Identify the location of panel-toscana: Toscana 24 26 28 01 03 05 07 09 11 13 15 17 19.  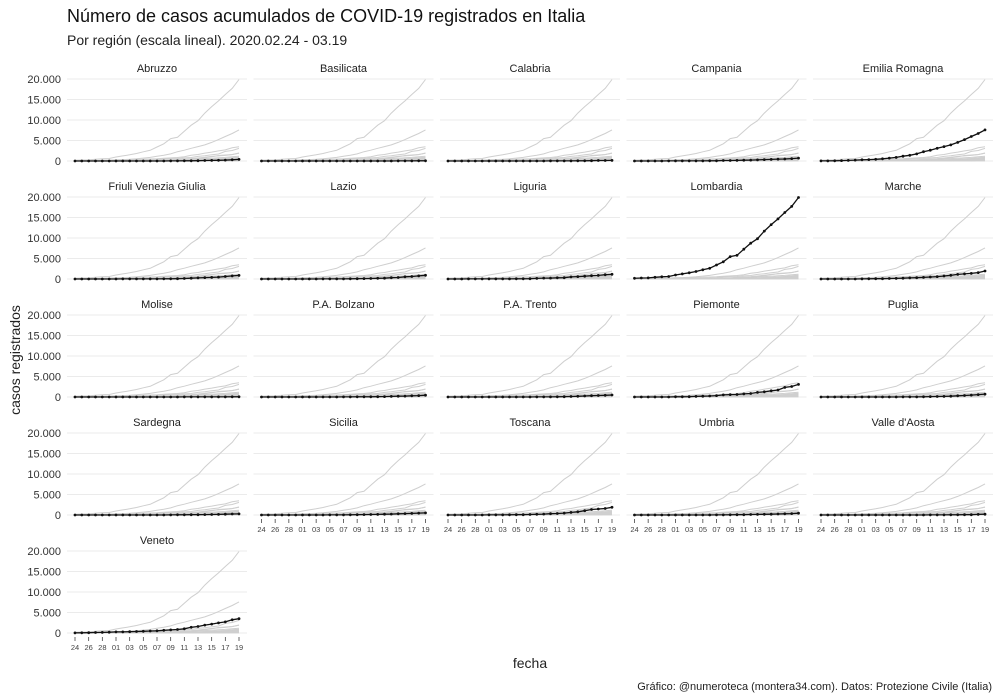
(530, 475).